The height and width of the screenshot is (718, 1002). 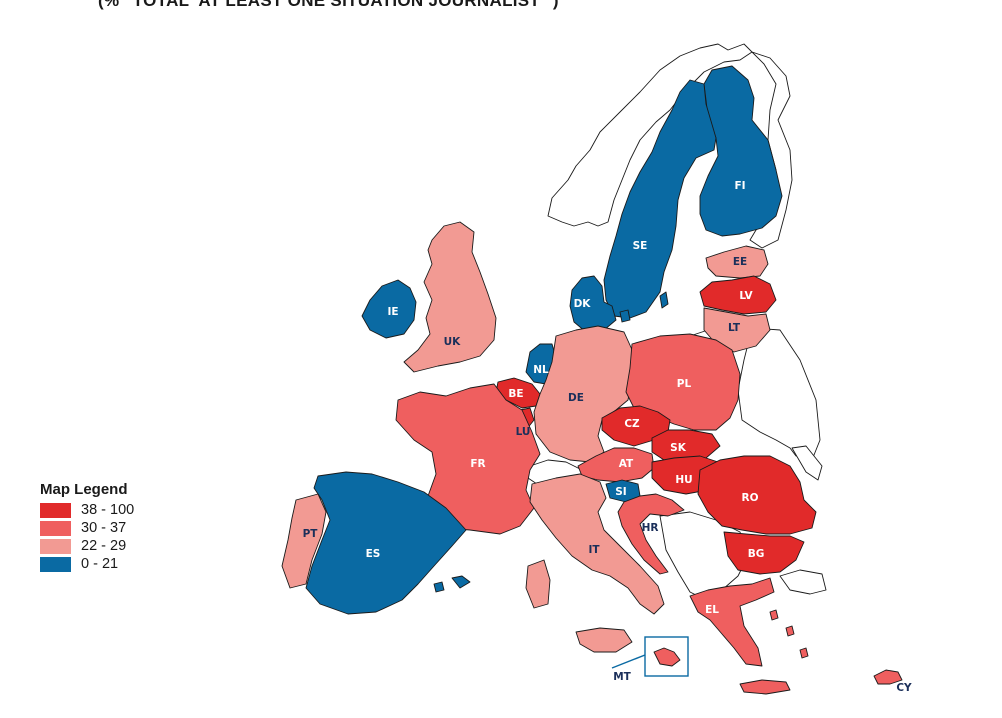 I want to click on country-label-dk: DK, so click(x=583, y=304).